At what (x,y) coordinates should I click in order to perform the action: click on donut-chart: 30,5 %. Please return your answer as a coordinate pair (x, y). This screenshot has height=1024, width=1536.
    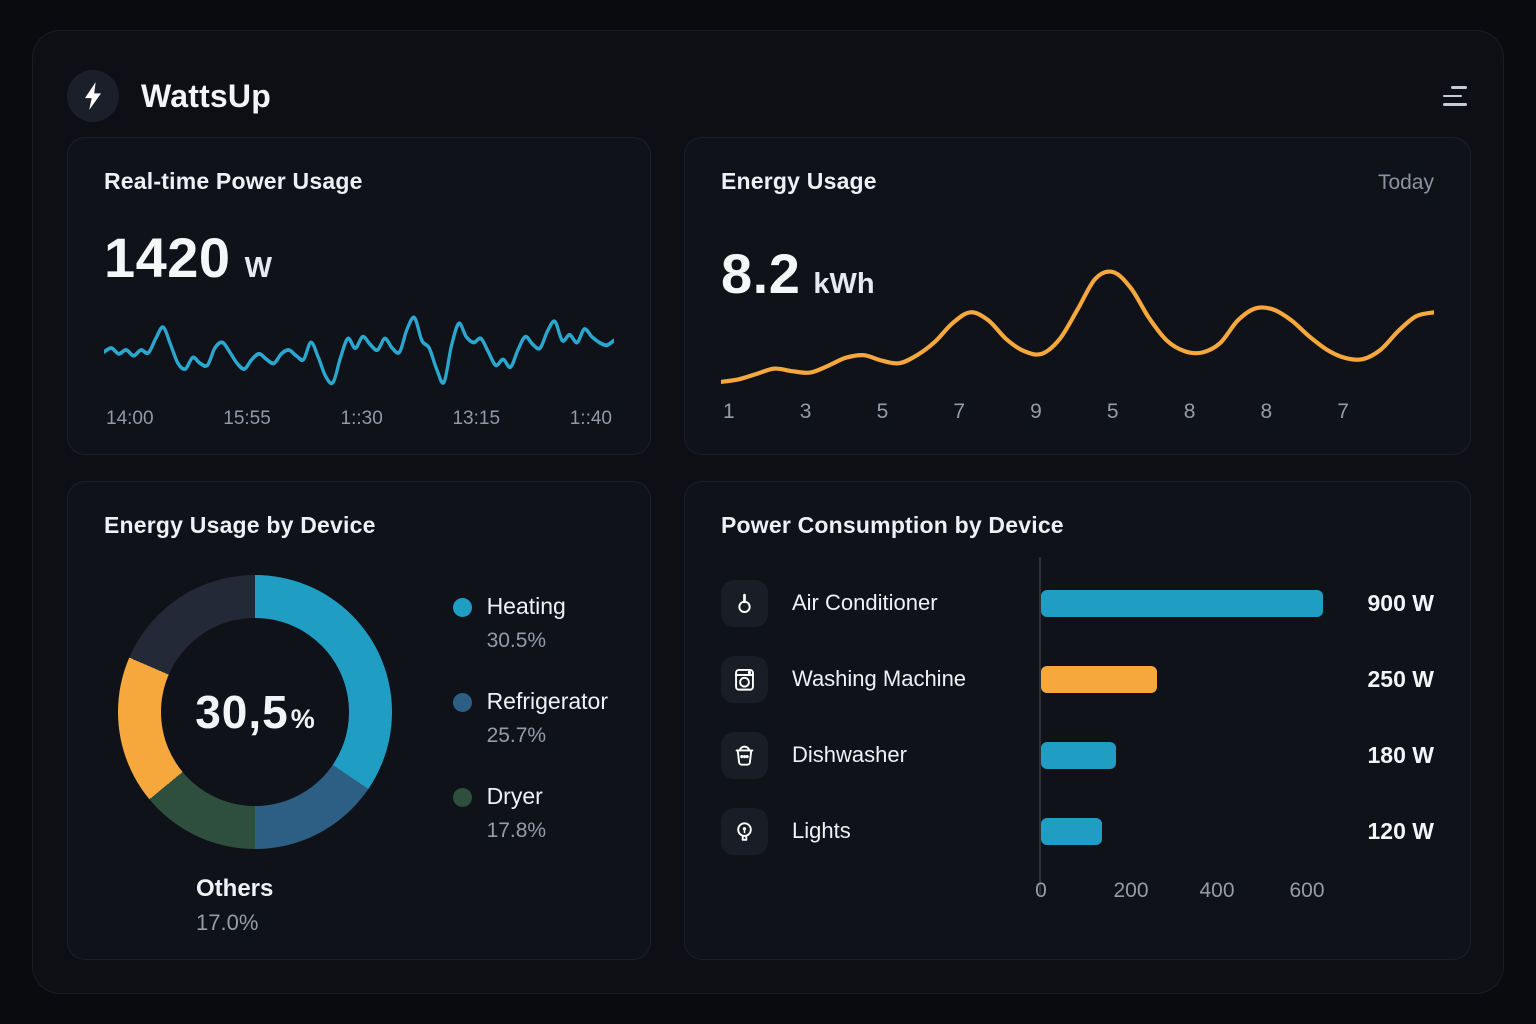
    Looking at the image, I should click on (255, 712).